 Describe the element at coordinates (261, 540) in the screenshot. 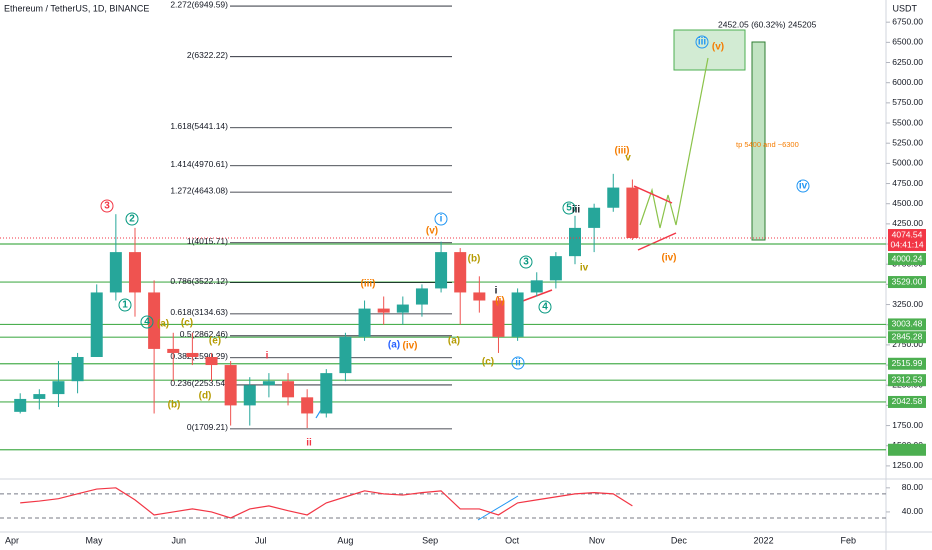

I see `x-tick-label: Jul` at that location.